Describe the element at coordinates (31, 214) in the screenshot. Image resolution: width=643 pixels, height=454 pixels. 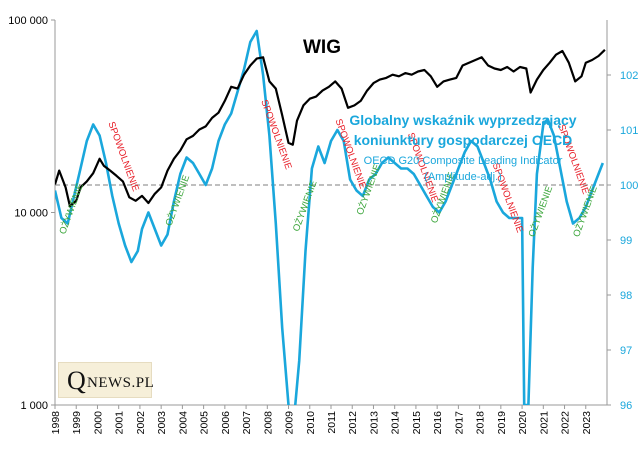
I see `y-left-tick-label: 10 000` at that location.